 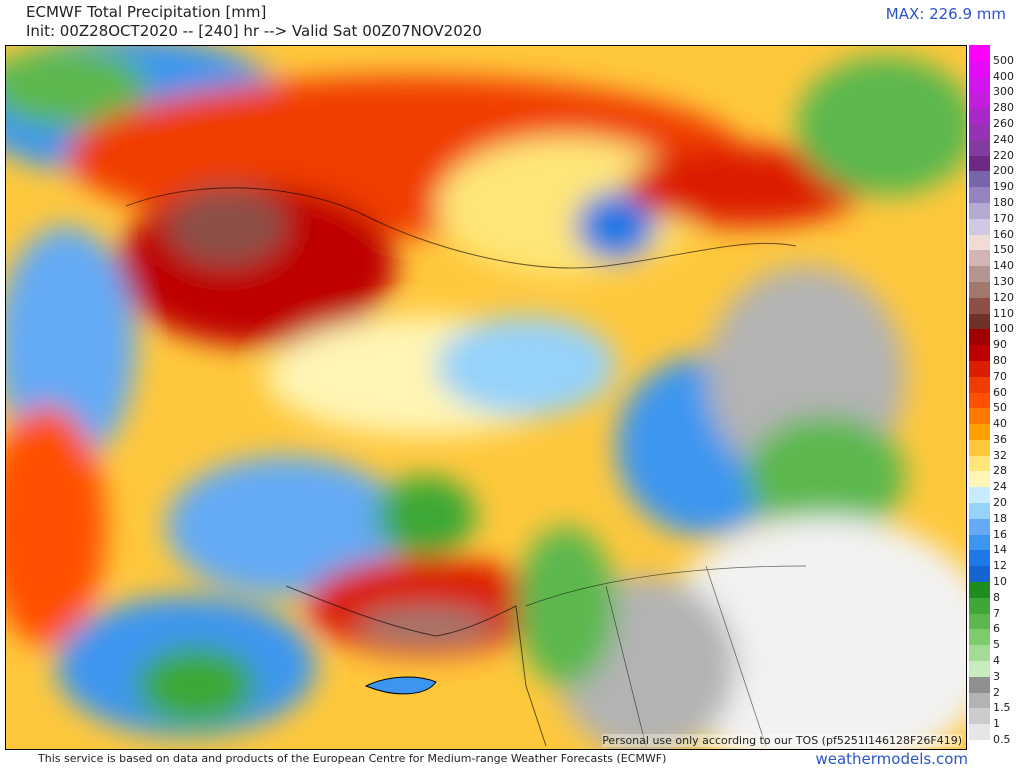 I want to click on legend-label: 24, so click(x=1000, y=487).